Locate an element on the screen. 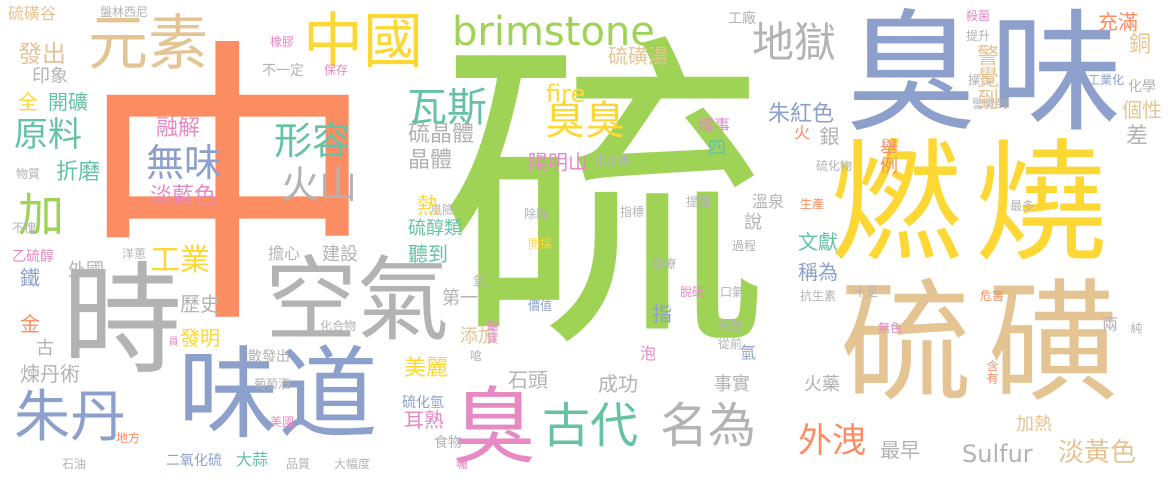 This screenshot has height=482, width=1175. word-buquai: 不愧 is located at coordinates (24, 228).